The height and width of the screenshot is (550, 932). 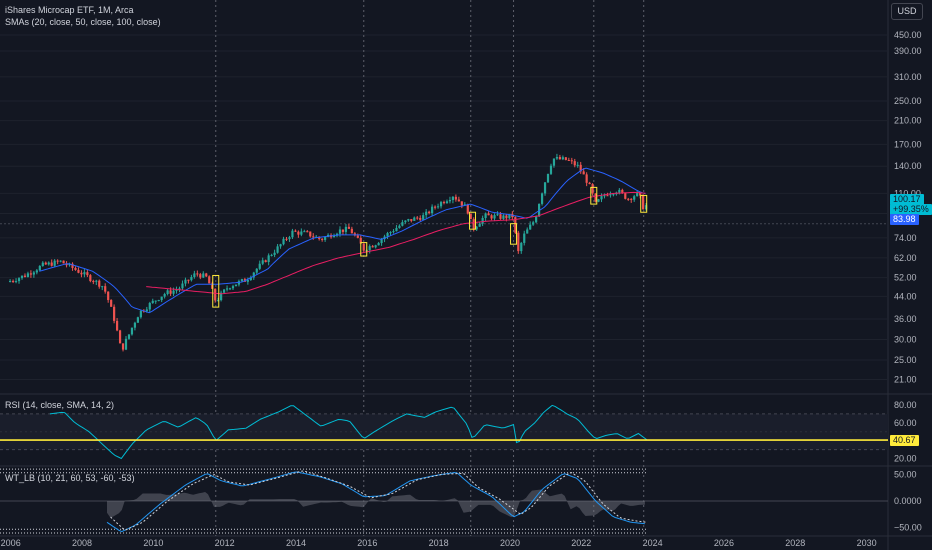 What do you see at coordinates (581, 543) in the screenshot?
I see `time-tick-label: 2022` at bounding box center [581, 543].